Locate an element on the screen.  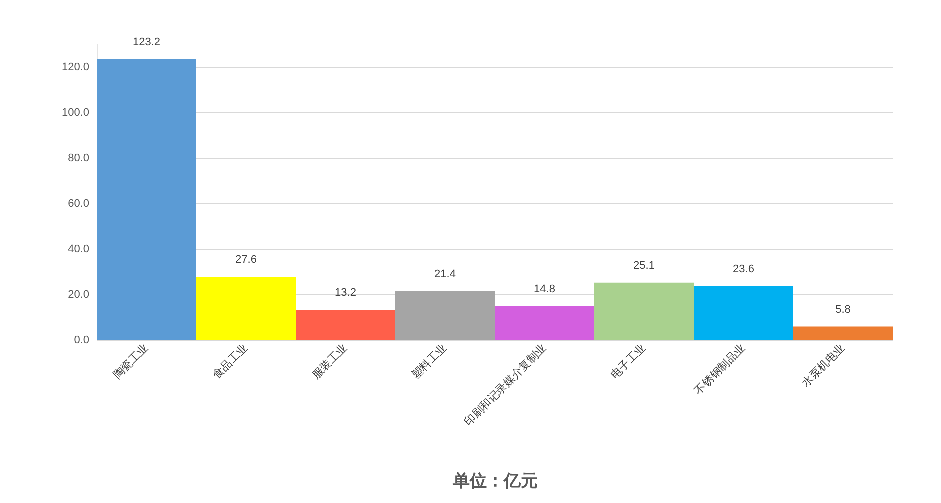
x-tick-label: 食品工业 is located at coordinates (230, 362).